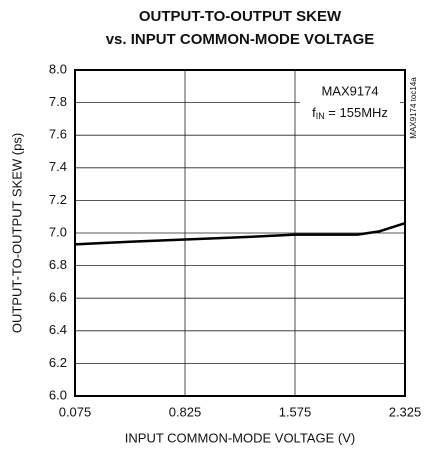 Image resolution: width=424 pixels, height=454 pixels. Describe the element at coordinates (58, 166) in the screenshot. I see `y-tick-label: 7.4` at that location.